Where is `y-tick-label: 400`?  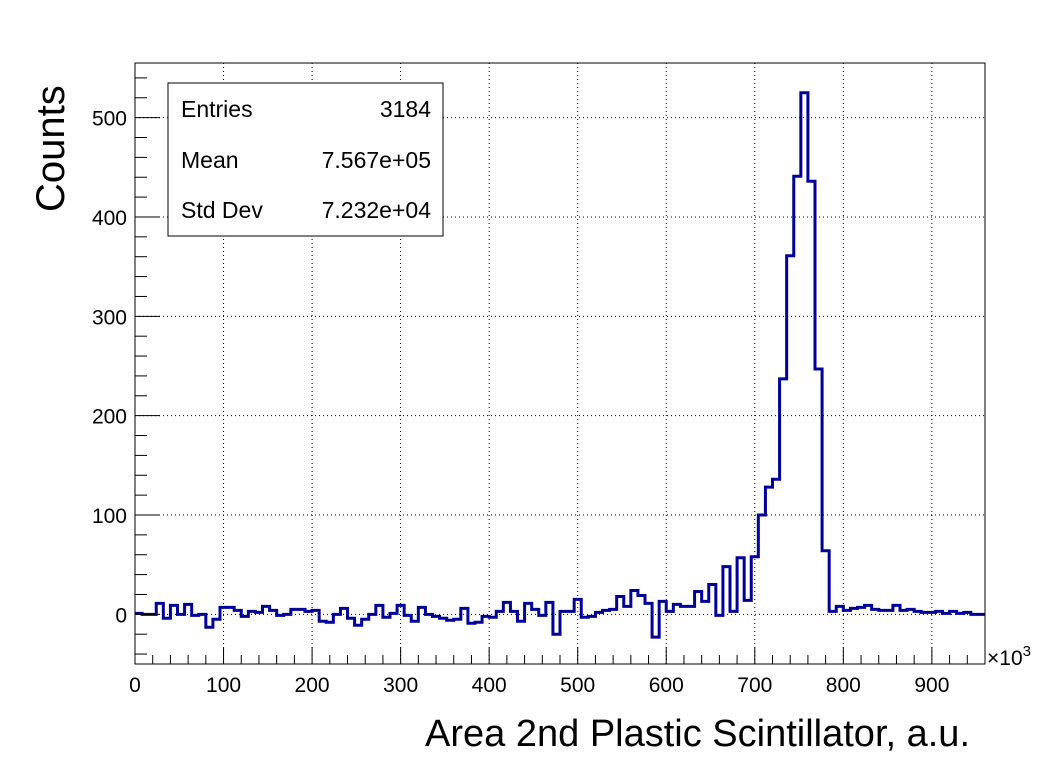
y-tick-label: 400 is located at coordinates (109, 218).